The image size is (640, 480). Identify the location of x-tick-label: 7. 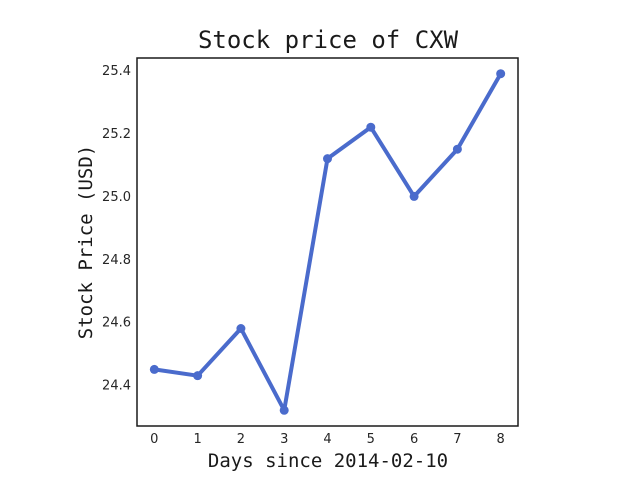
(457, 439).